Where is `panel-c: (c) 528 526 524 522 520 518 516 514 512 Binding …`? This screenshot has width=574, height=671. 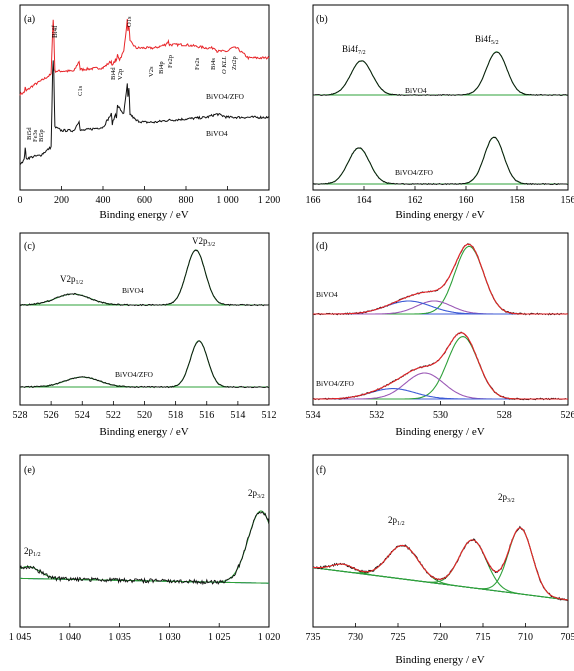 panel-c: (c) 528 526 524 522 520 518 516 514 512 Binding … is located at coordinates (145, 335).